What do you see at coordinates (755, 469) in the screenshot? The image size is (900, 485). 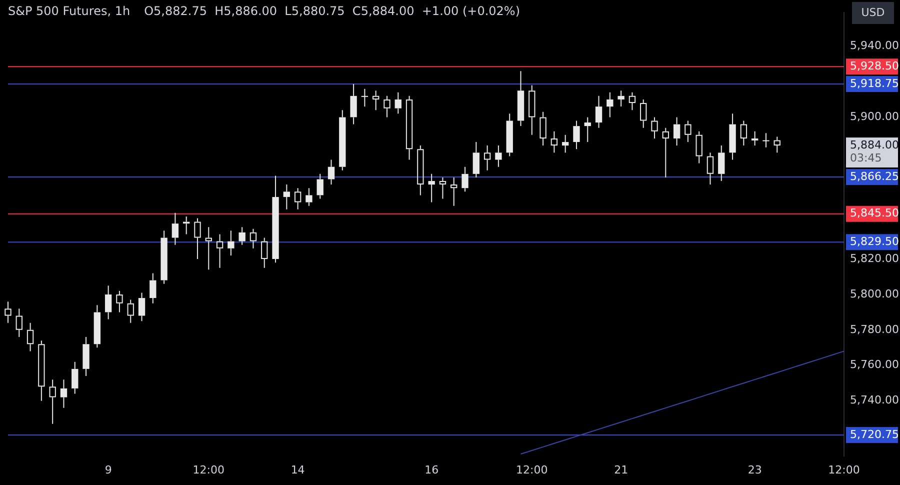 I see `x-tick-label: 23` at bounding box center [755, 469].